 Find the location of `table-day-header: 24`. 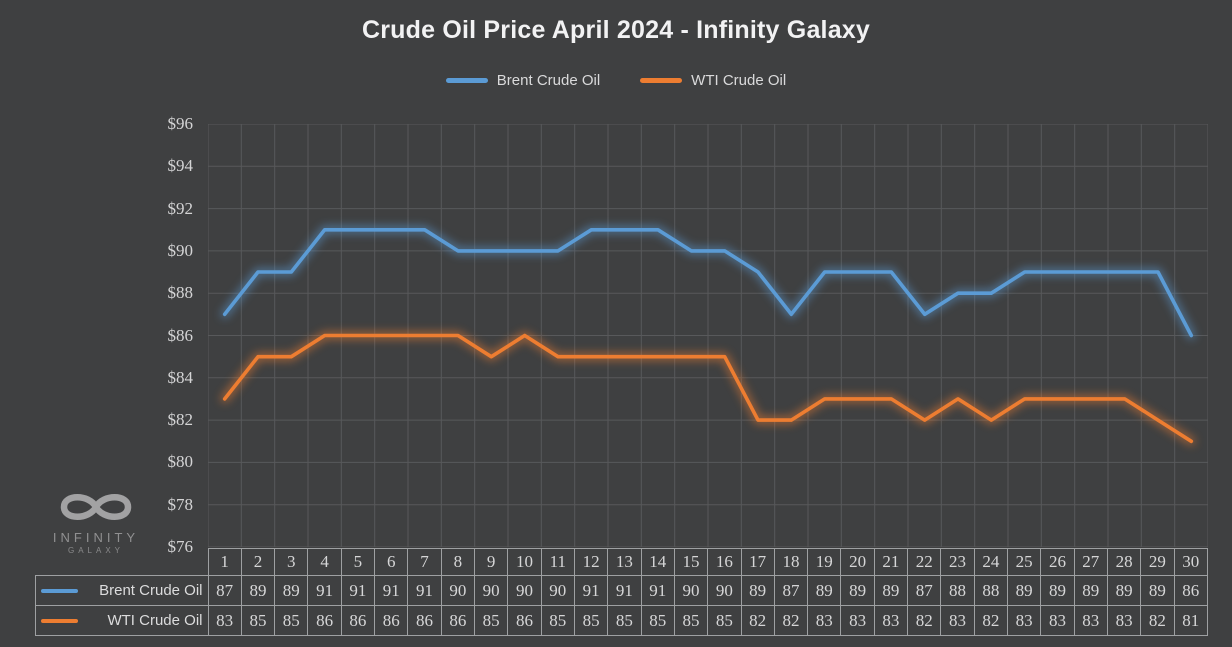

table-day-header: 24 is located at coordinates (991, 562).